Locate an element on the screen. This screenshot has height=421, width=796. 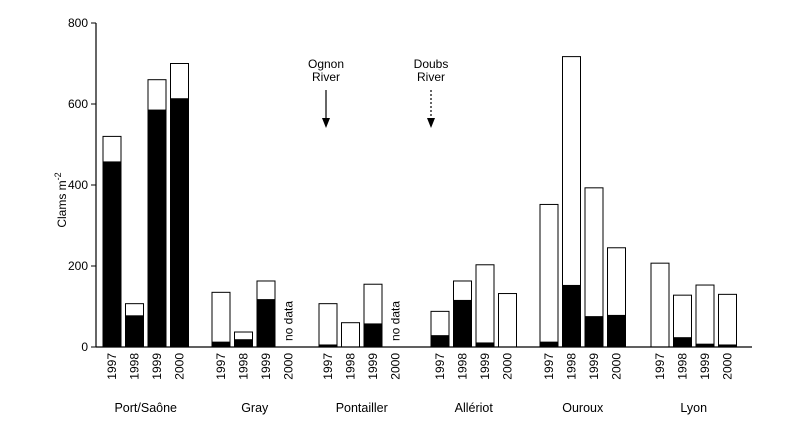
doubs-arrow-head is located at coordinates (431, 123).